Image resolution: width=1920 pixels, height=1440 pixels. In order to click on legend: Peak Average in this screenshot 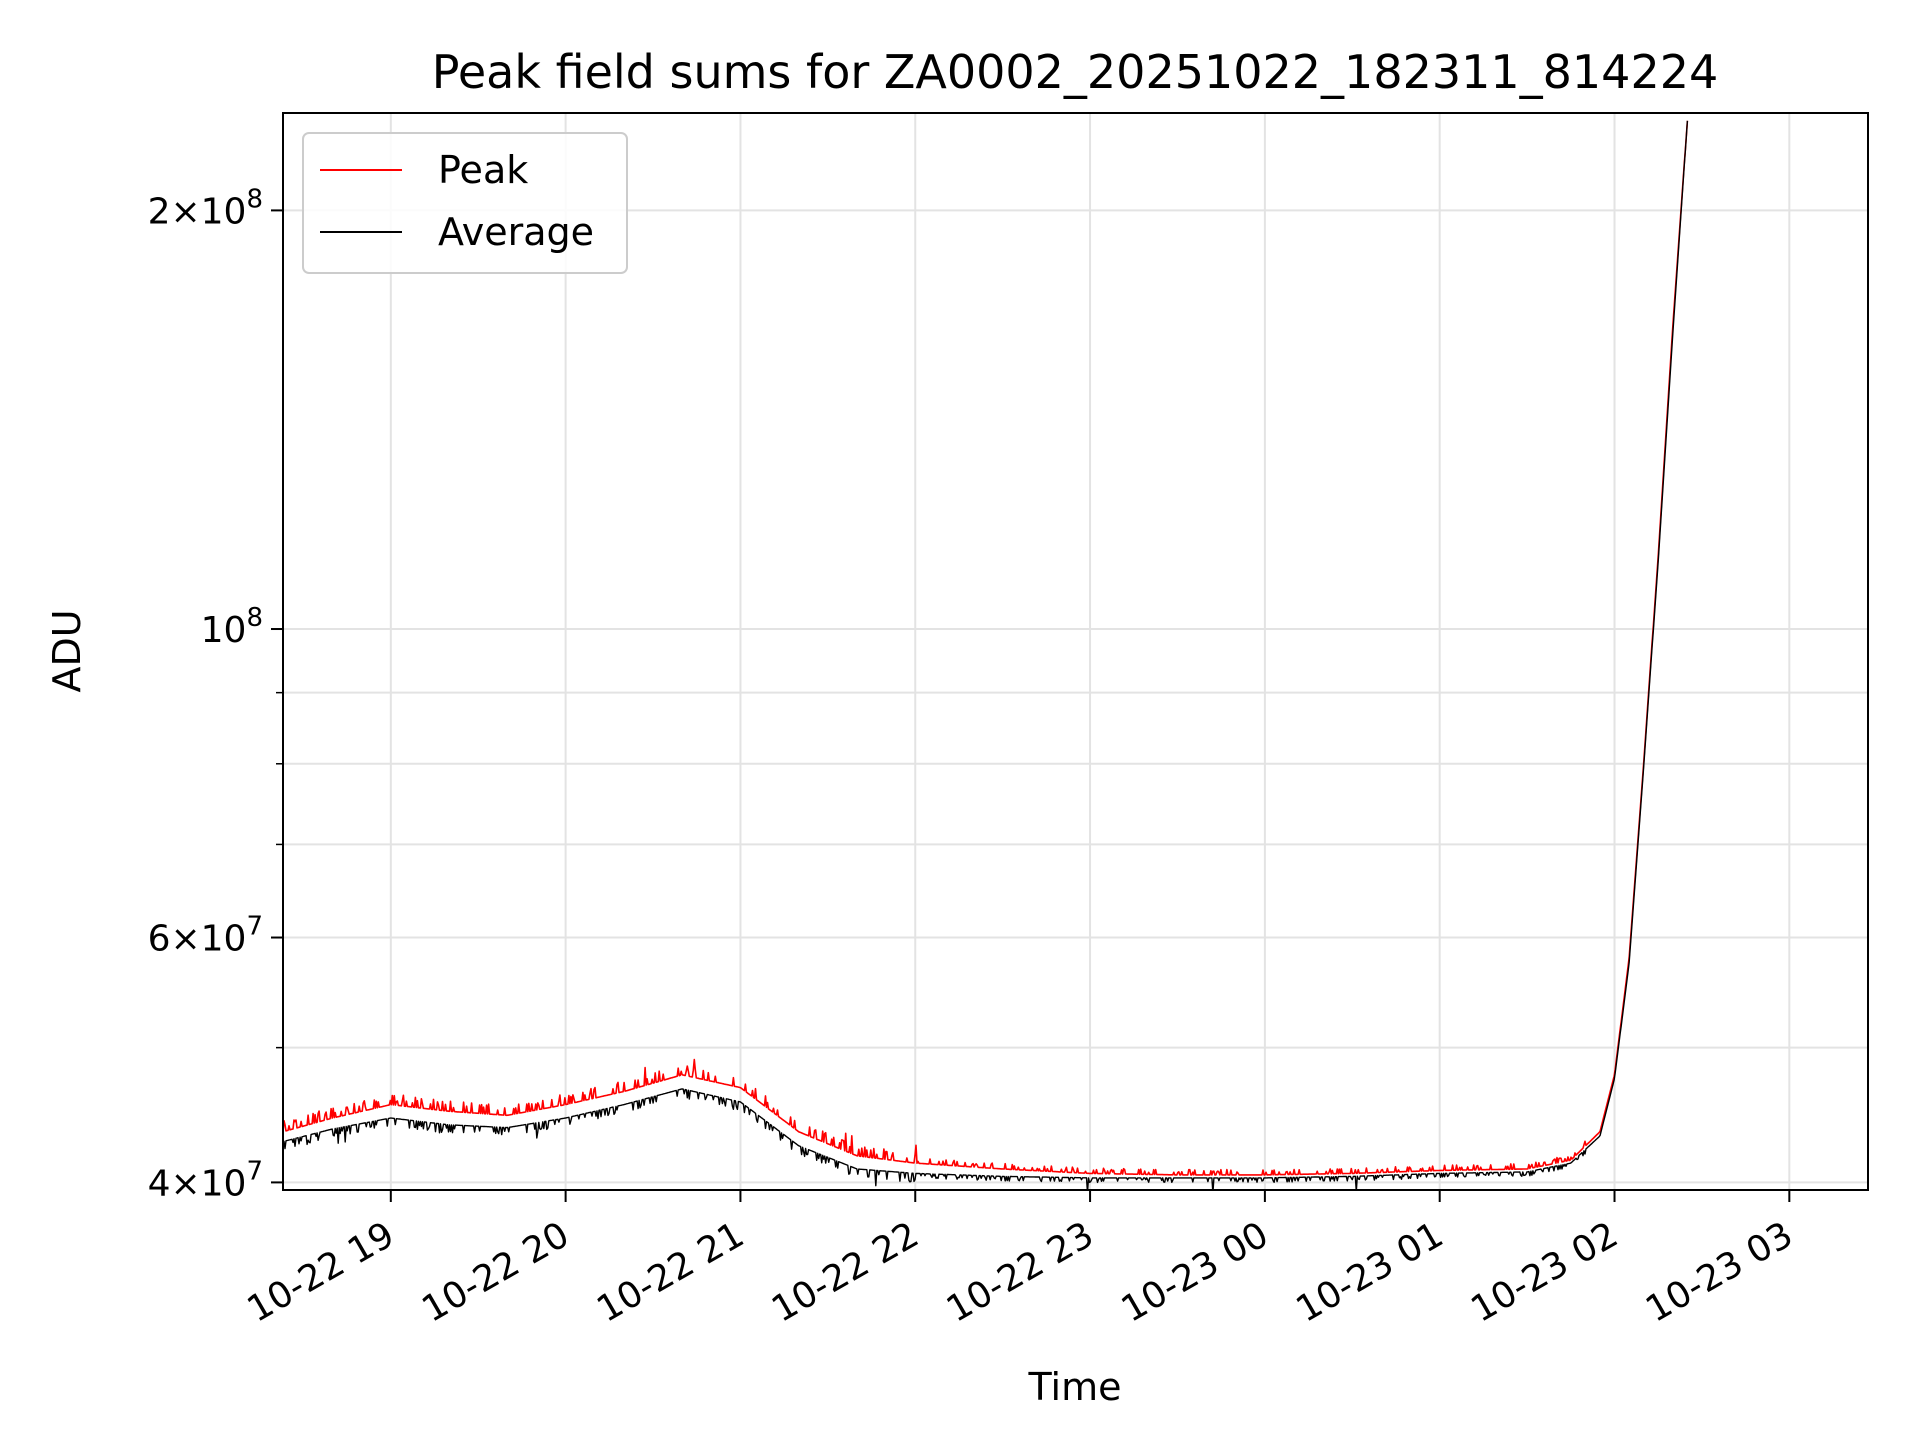, I will do `click(465, 203)`.